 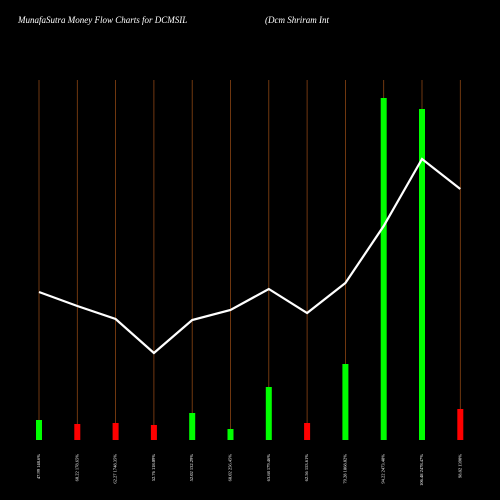 What do you see at coordinates (383, 469) in the screenshot?
I see `x-tick-label: 94.22 2473.48%` at bounding box center [383, 469].